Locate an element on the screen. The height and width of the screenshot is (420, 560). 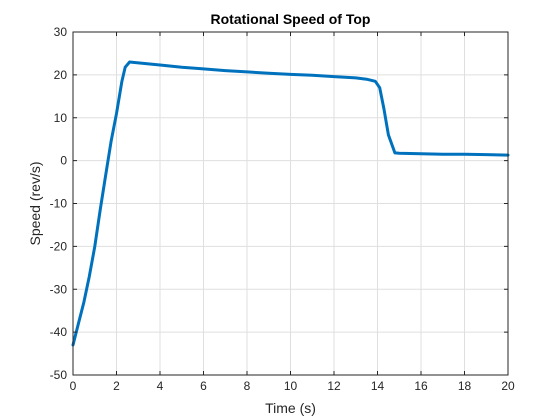
chart-title: Rotational Speed of Top is located at coordinates (291, 19).